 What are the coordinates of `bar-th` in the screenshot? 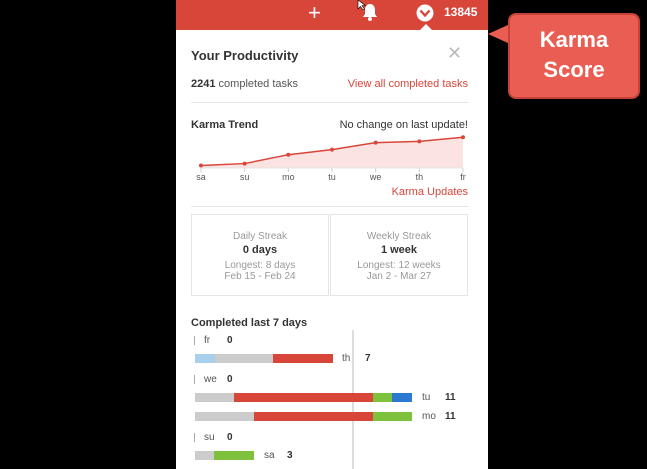 It's located at (264, 358).